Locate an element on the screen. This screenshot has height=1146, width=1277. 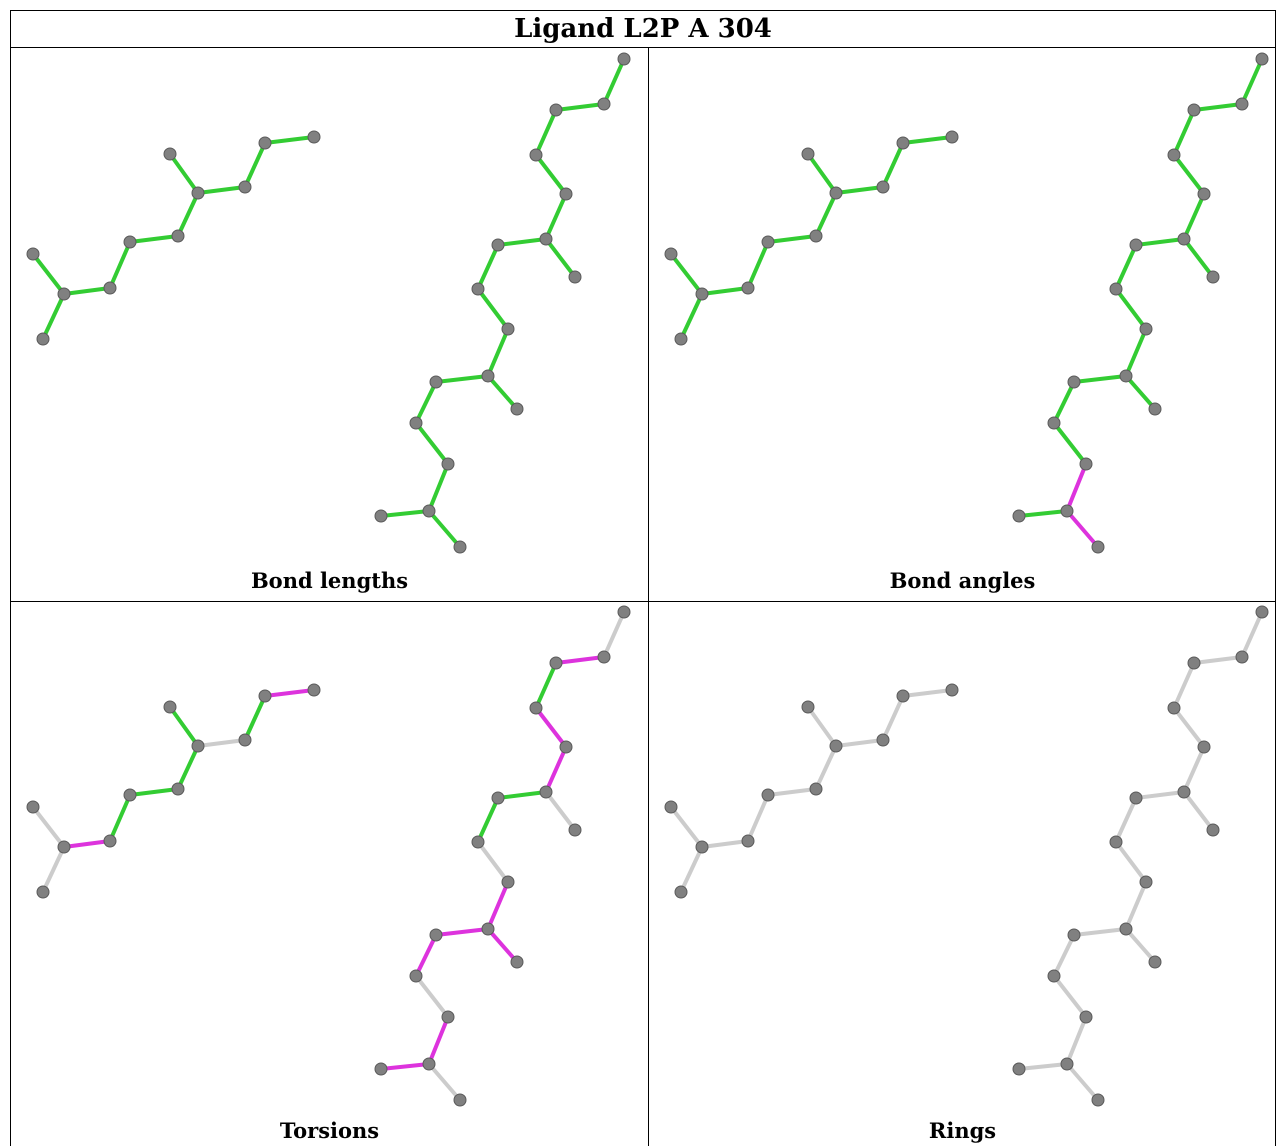
ligand-title: Ligand L2P A 304 is located at coordinates (643, 29).